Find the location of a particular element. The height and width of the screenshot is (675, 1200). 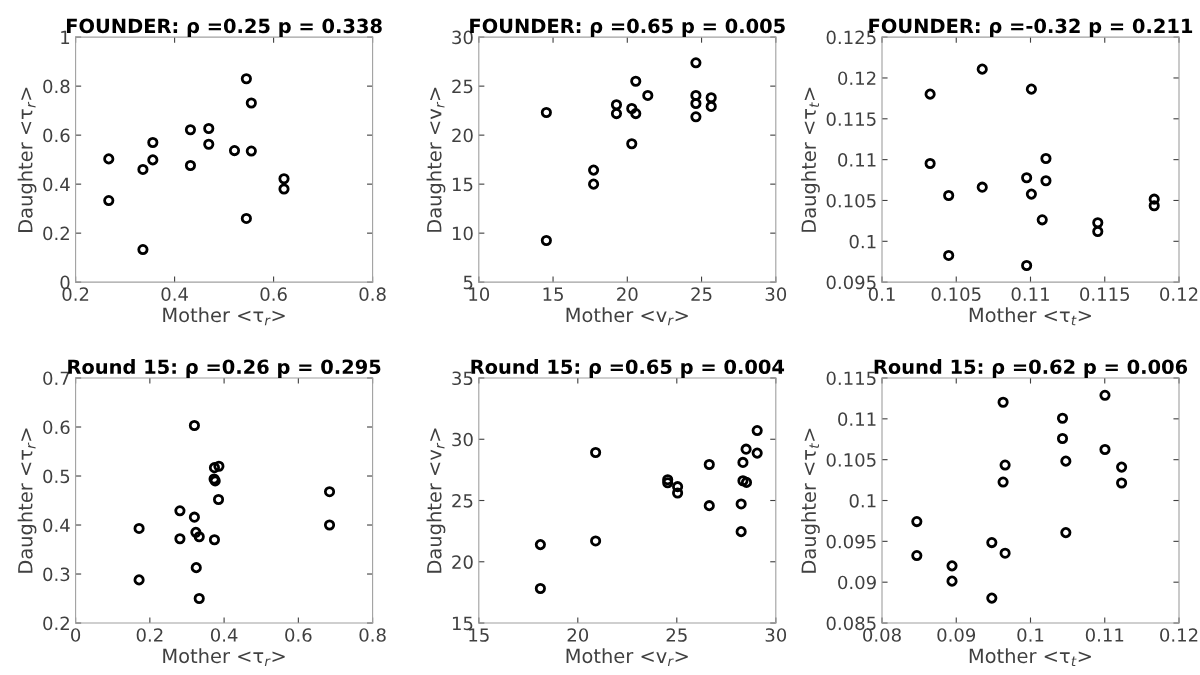

x-tick-label: 15 is located at coordinates (553, 294).